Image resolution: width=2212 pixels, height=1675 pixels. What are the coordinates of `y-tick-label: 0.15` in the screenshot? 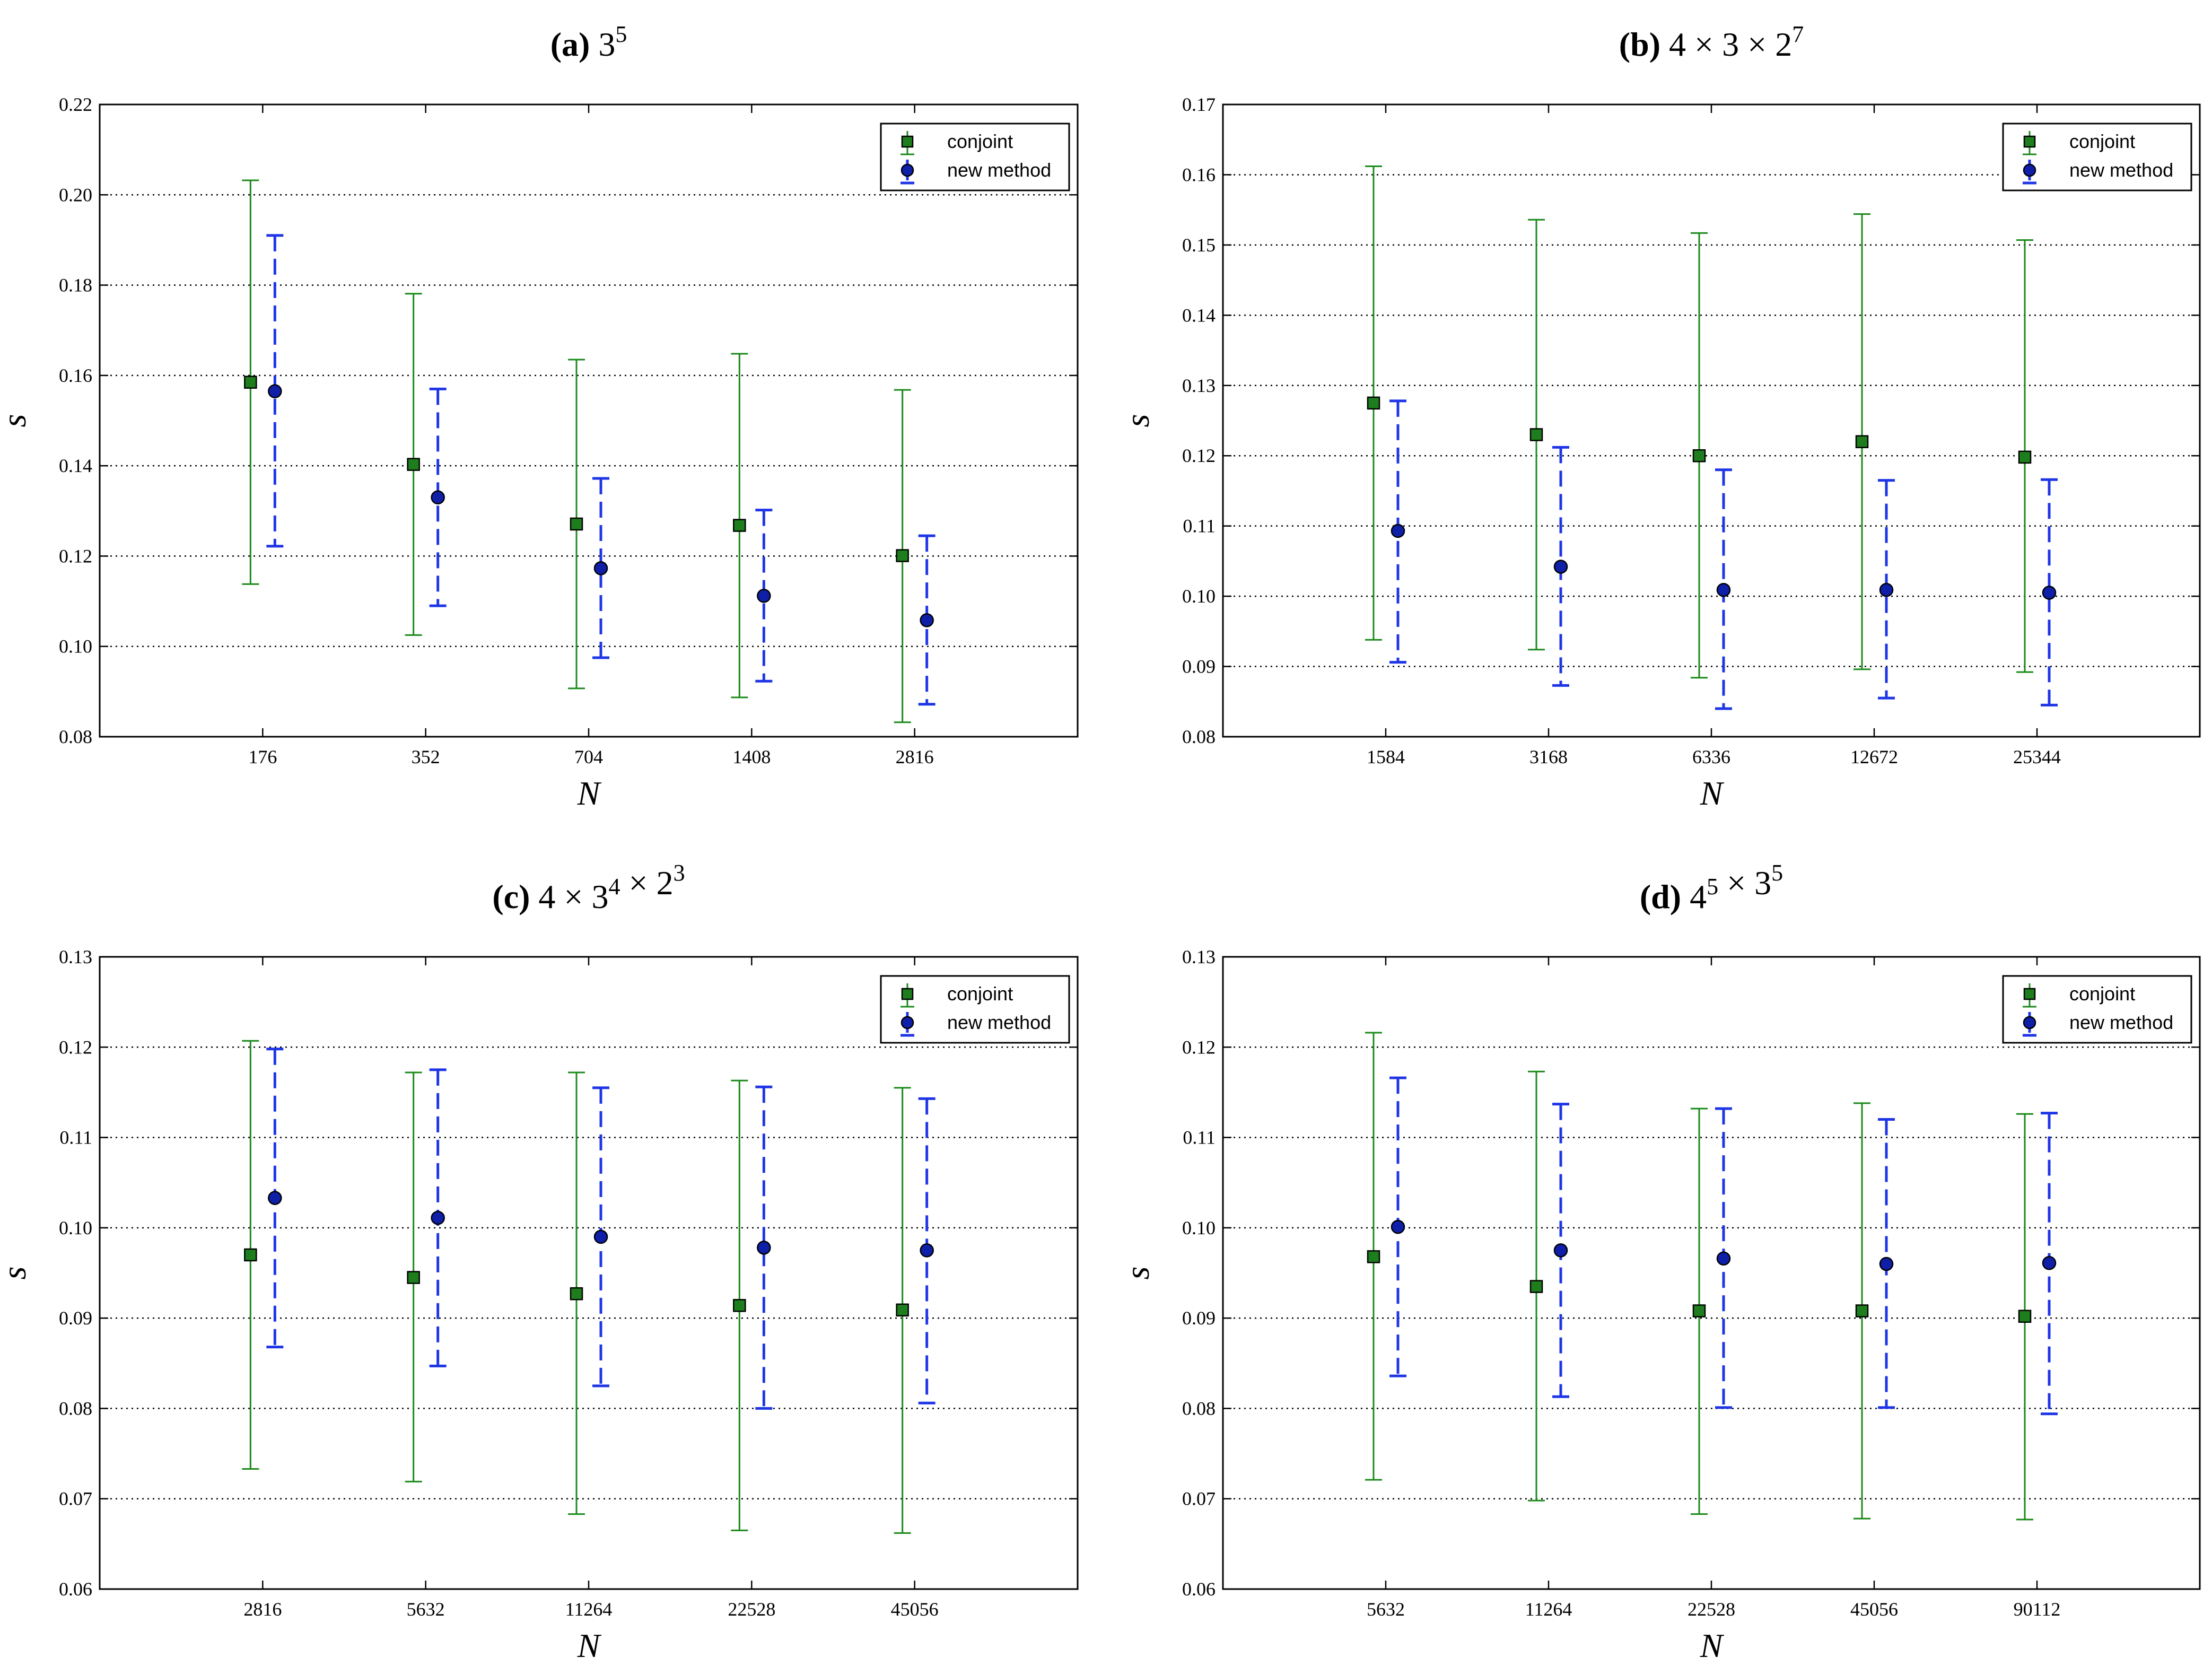 It's located at (1199, 245).